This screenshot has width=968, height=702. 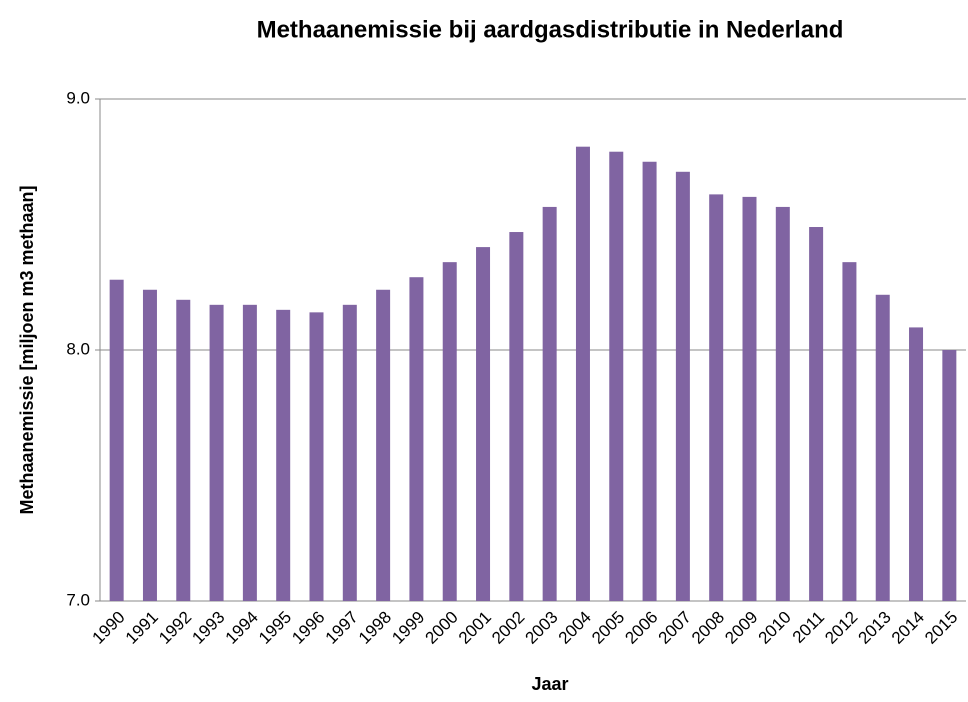 I want to click on x-tick-label: 1996, so click(x=308, y=628).